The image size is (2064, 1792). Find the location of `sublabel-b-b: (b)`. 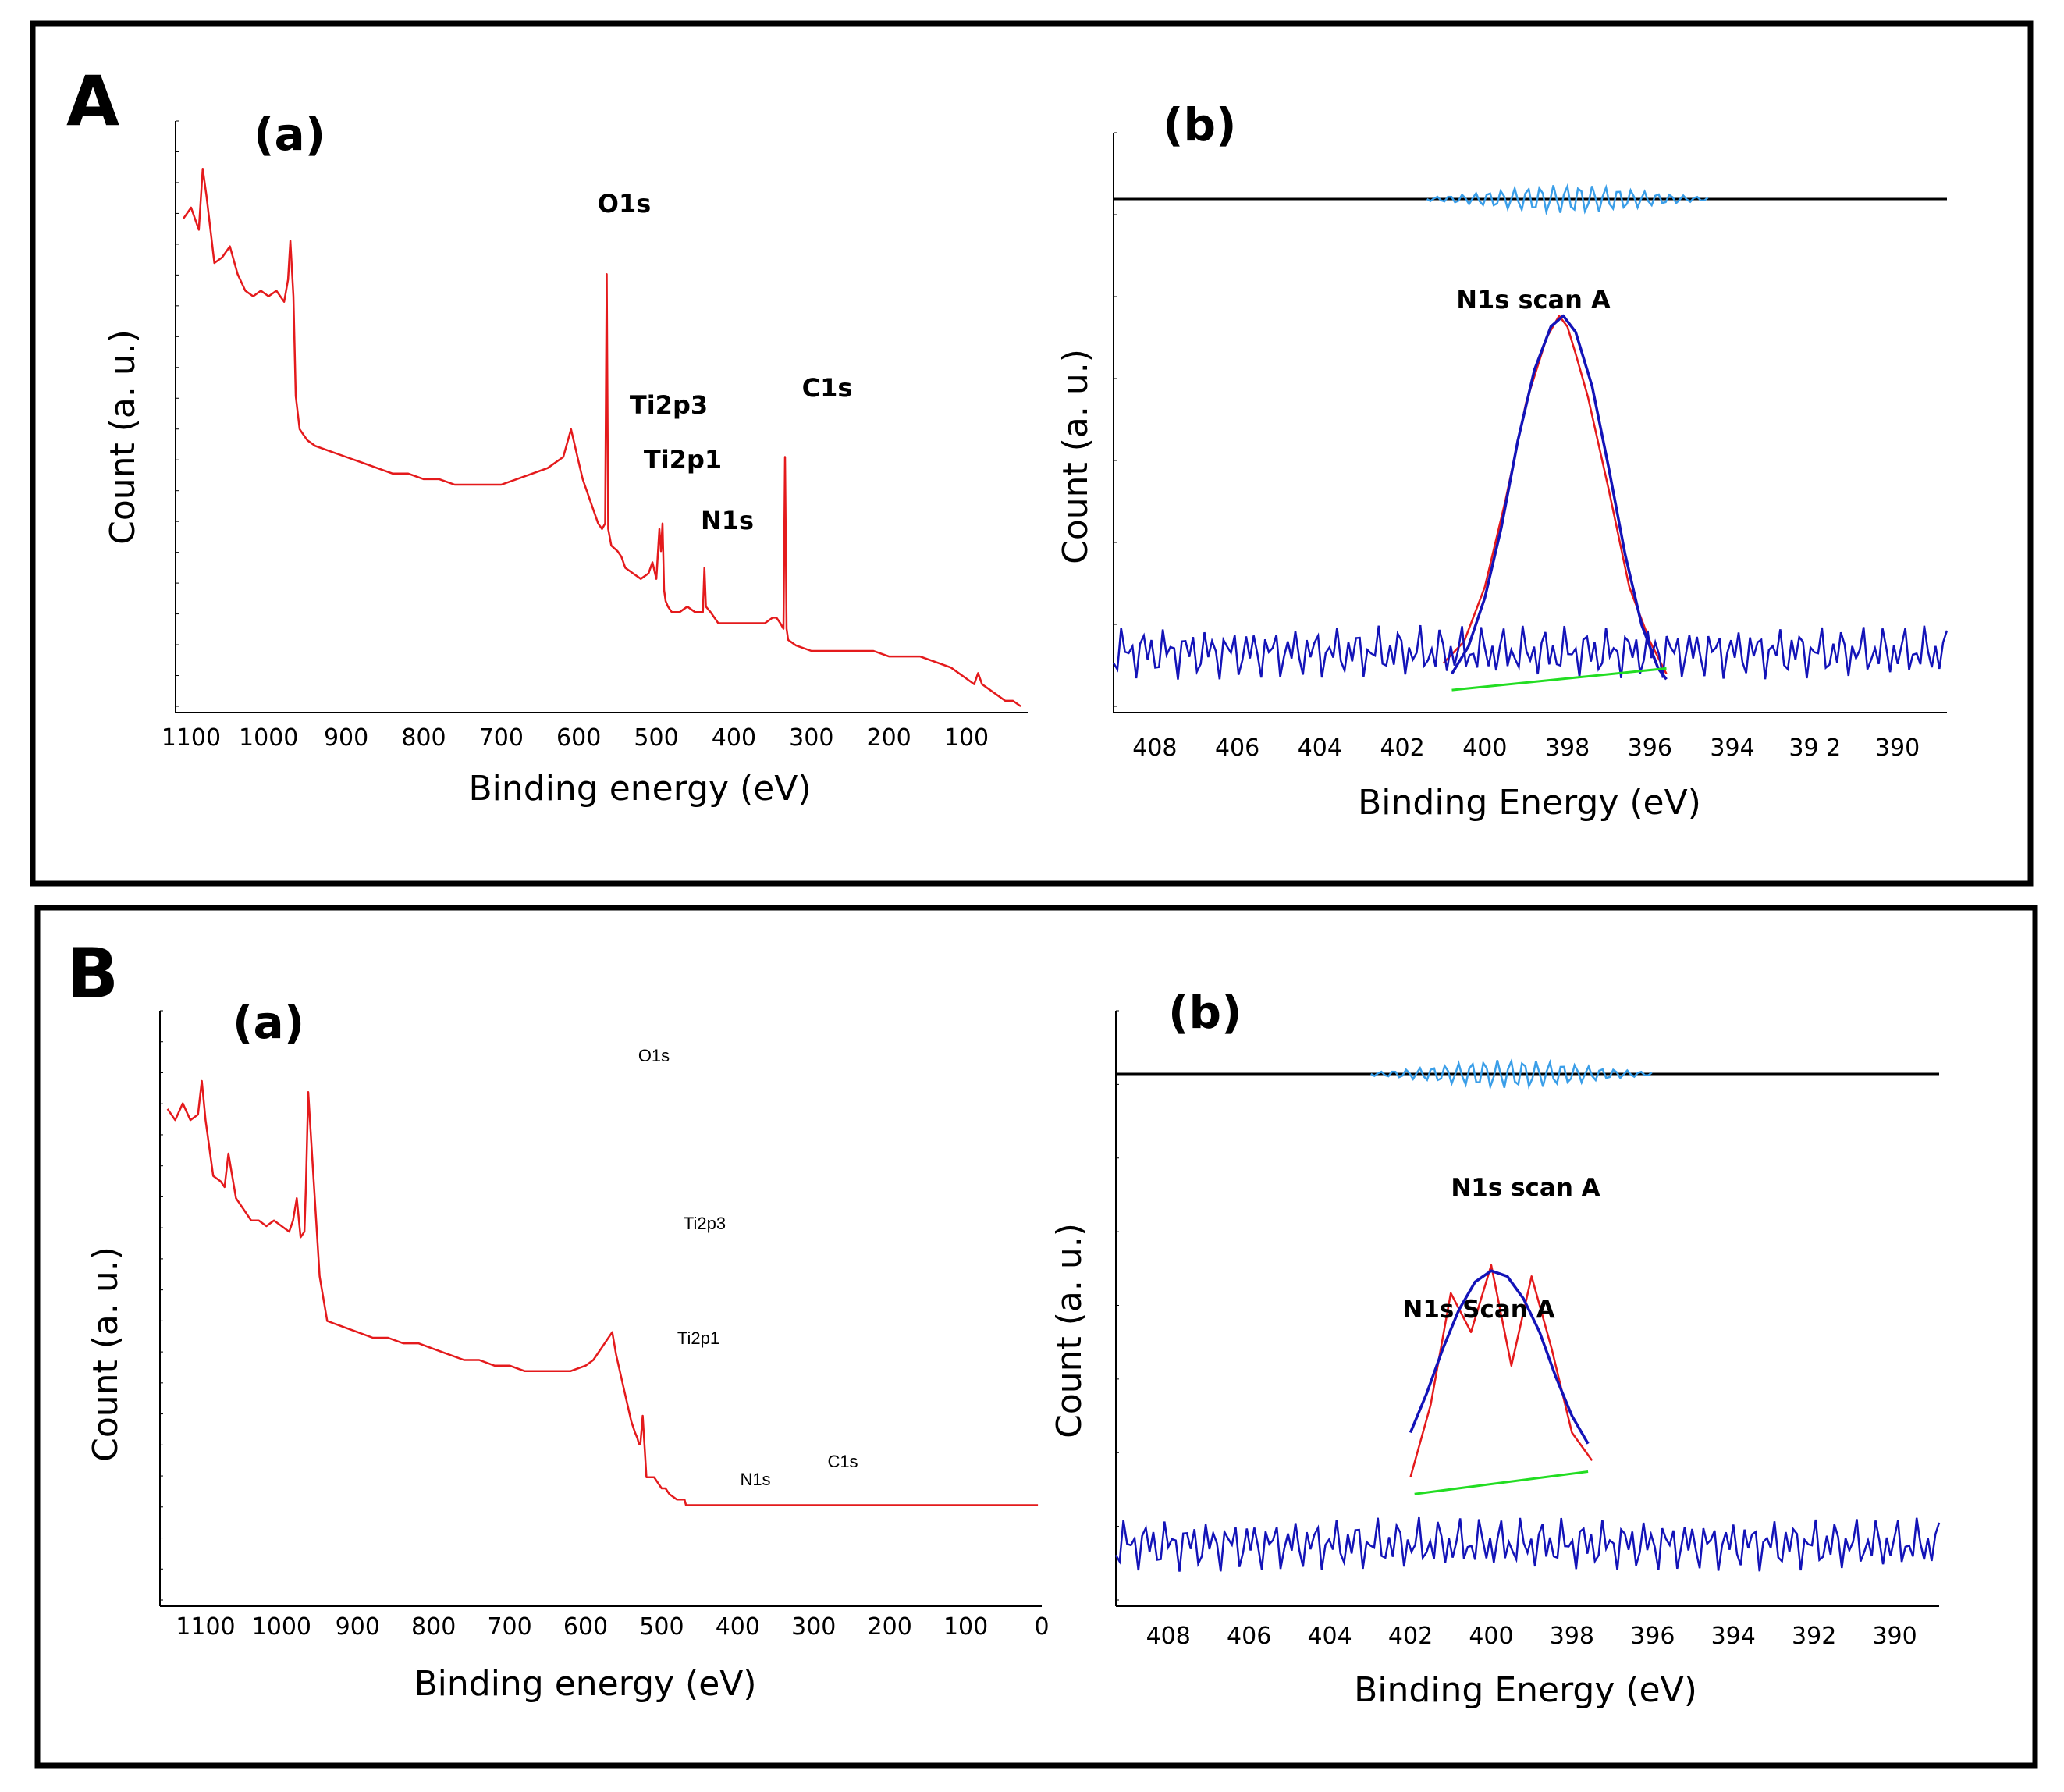

sublabel-b-b: (b) is located at coordinates (1205, 1012).